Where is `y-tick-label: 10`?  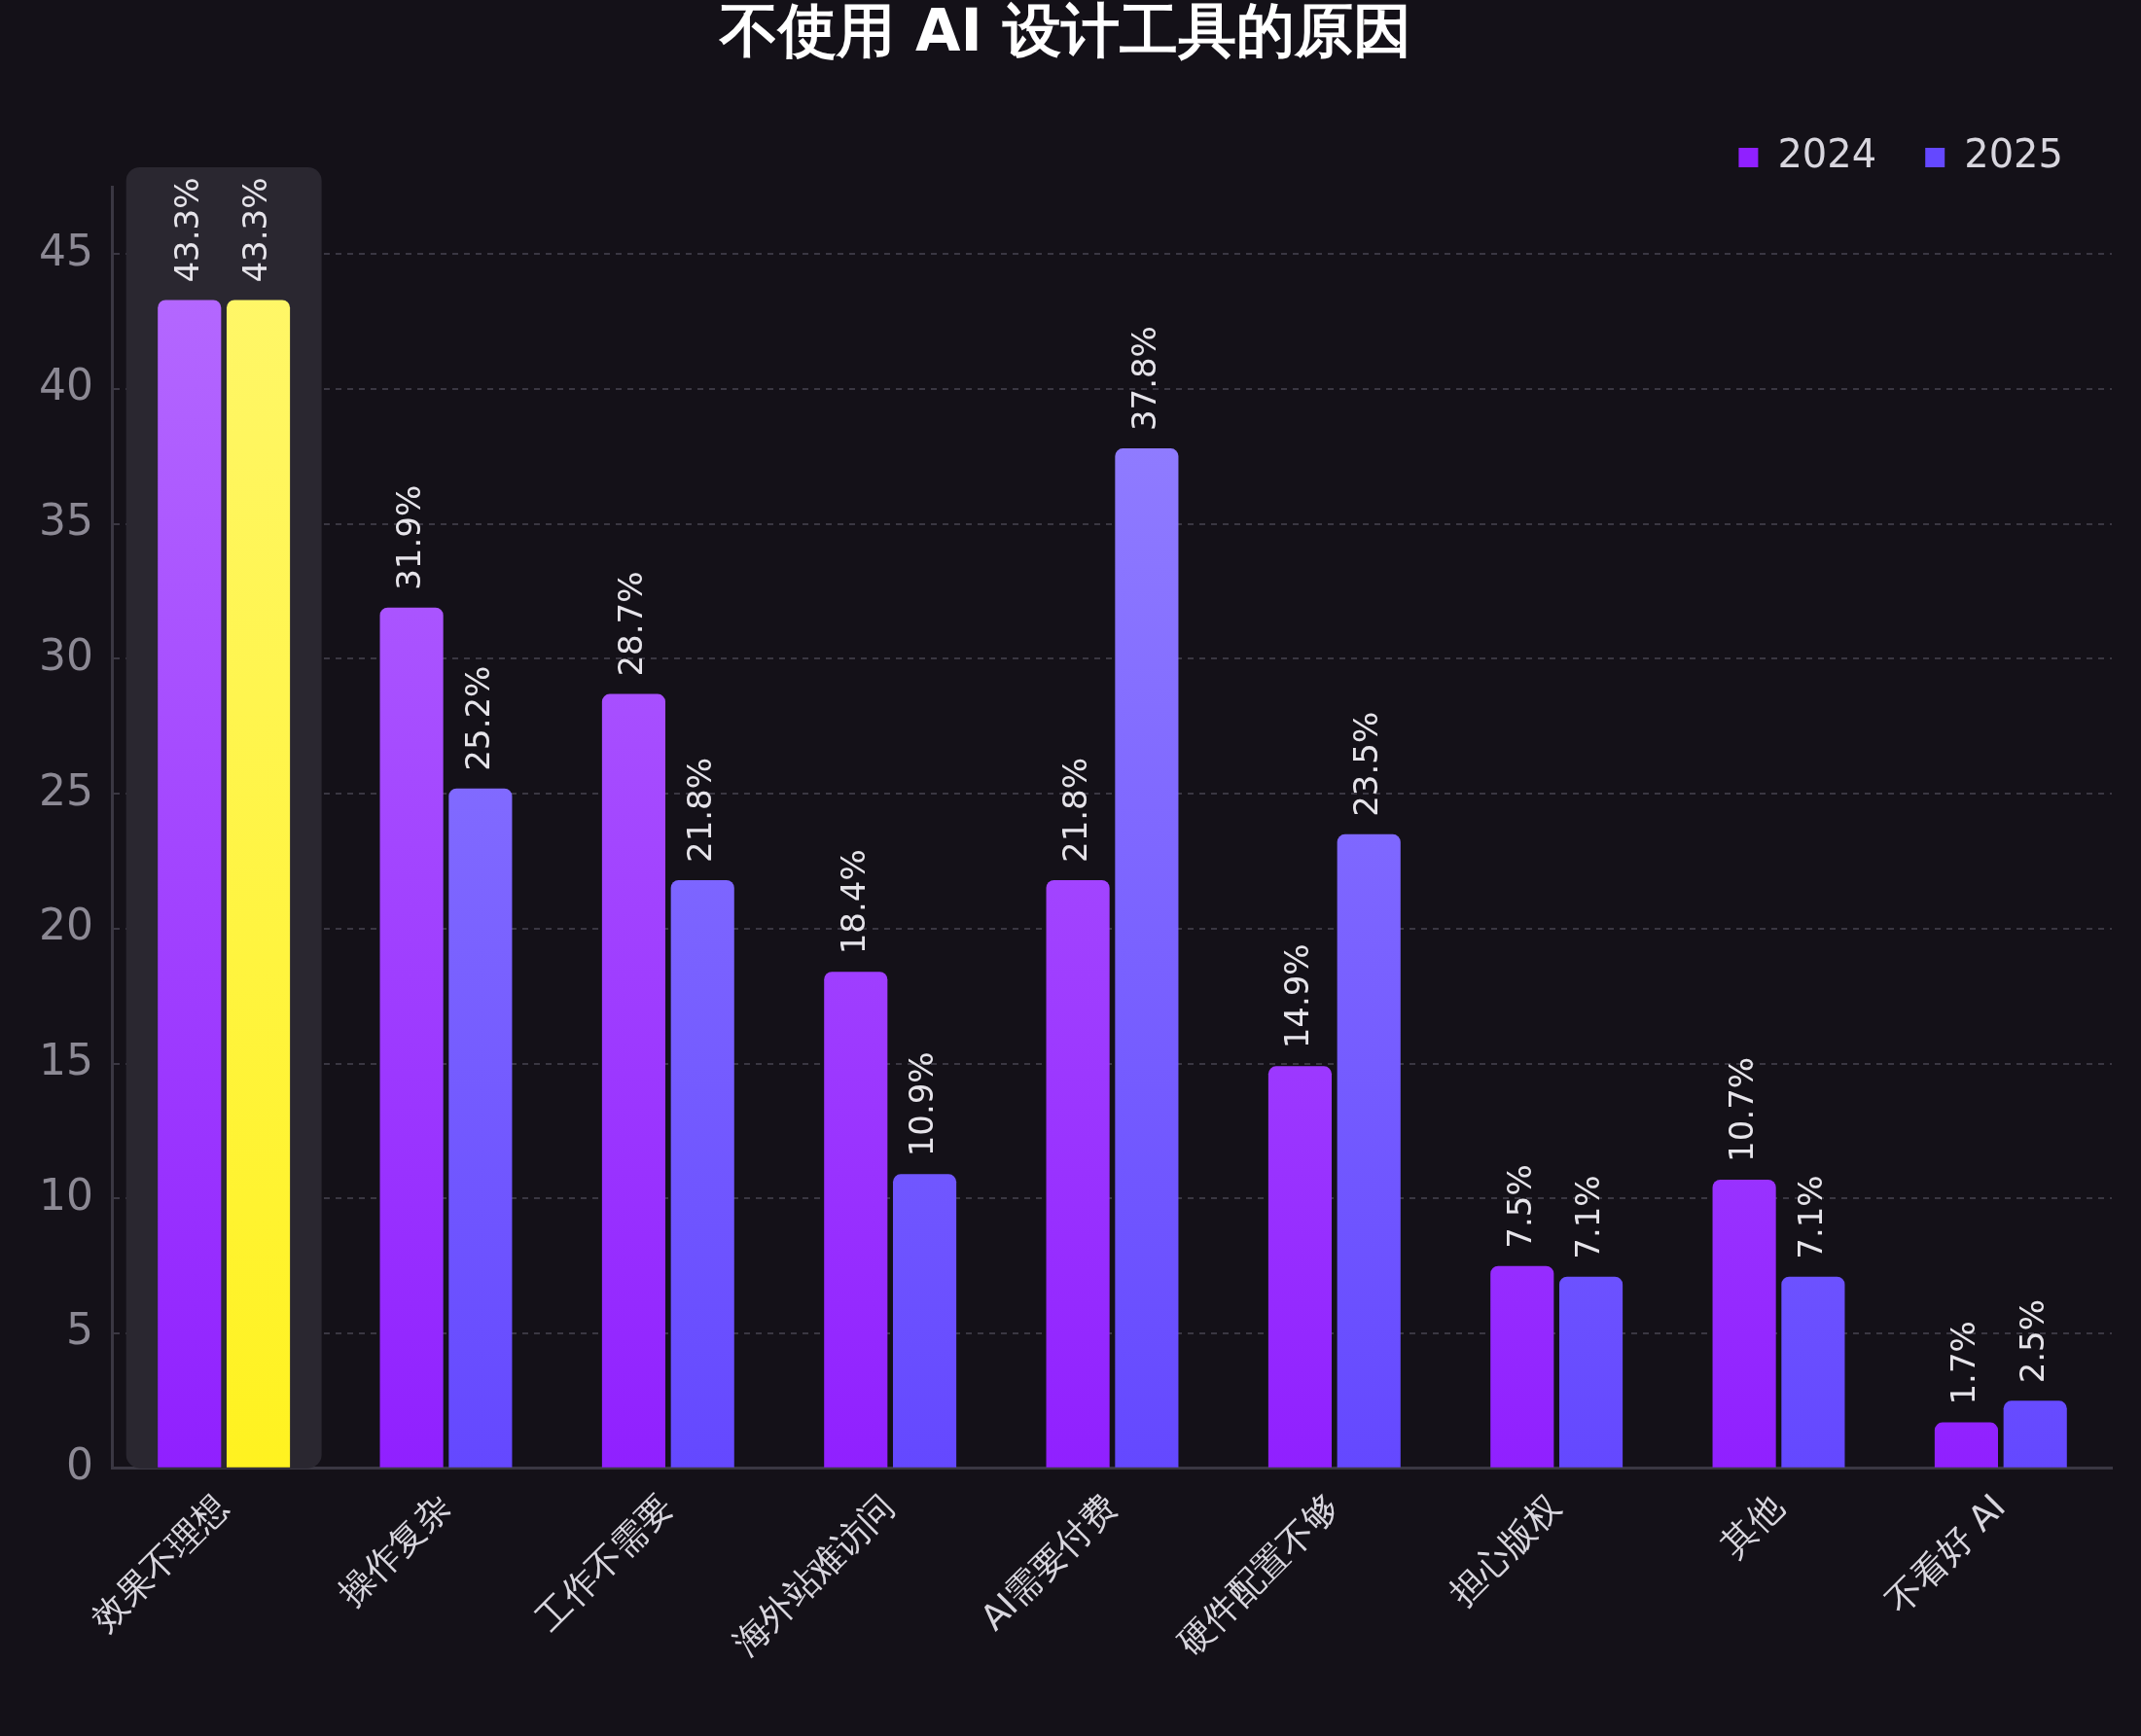 y-tick-label: 10 is located at coordinates (65, 1194).